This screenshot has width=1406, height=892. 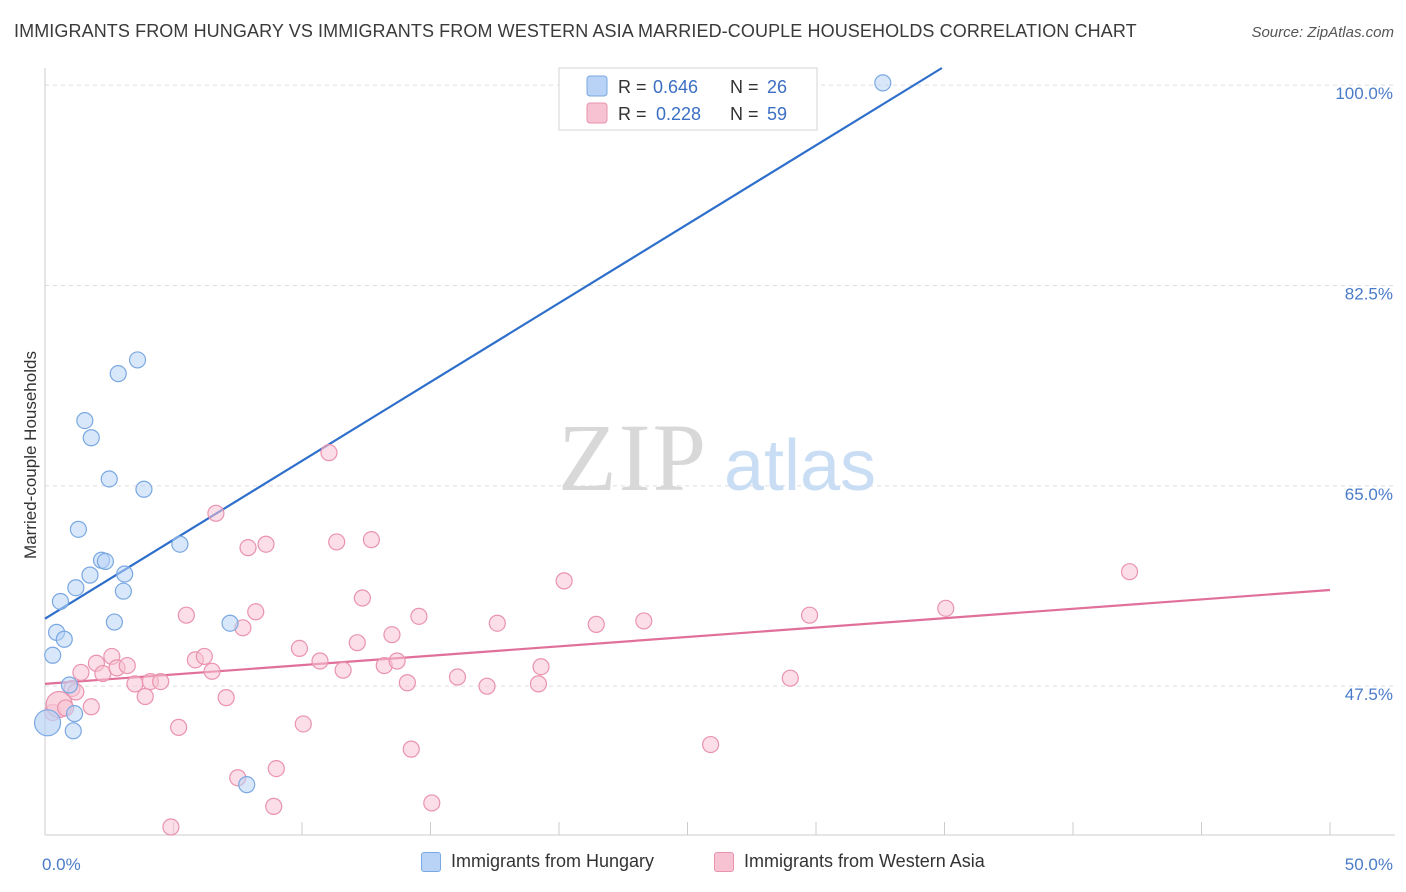 What do you see at coordinates (597, 86) in the screenshot?
I see `legend-swatch-hungary` at bounding box center [597, 86].